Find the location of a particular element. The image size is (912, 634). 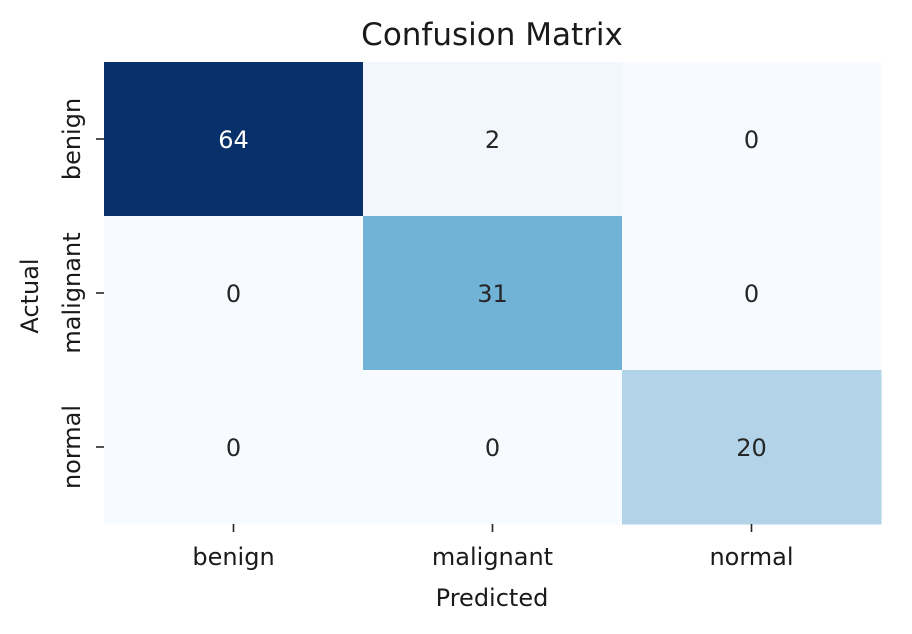

cell-value-label: 2 is located at coordinates (492, 140).